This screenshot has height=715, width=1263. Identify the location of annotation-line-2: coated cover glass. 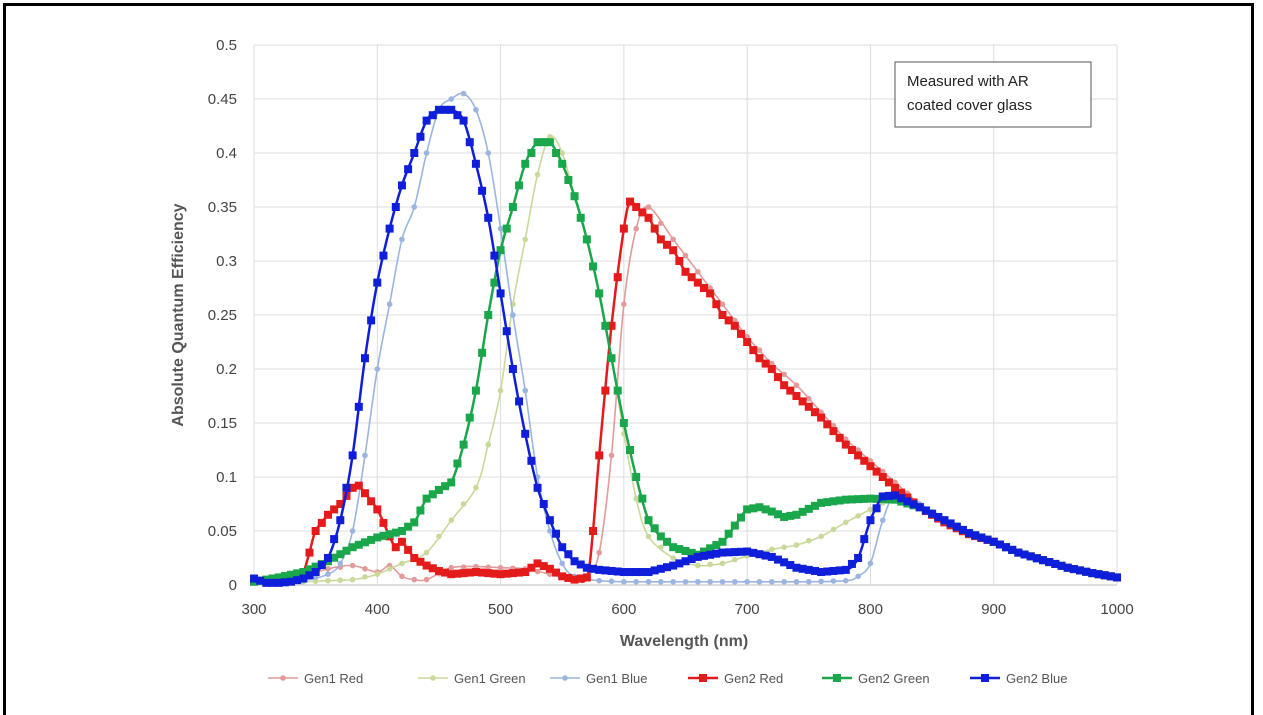
(969, 105).